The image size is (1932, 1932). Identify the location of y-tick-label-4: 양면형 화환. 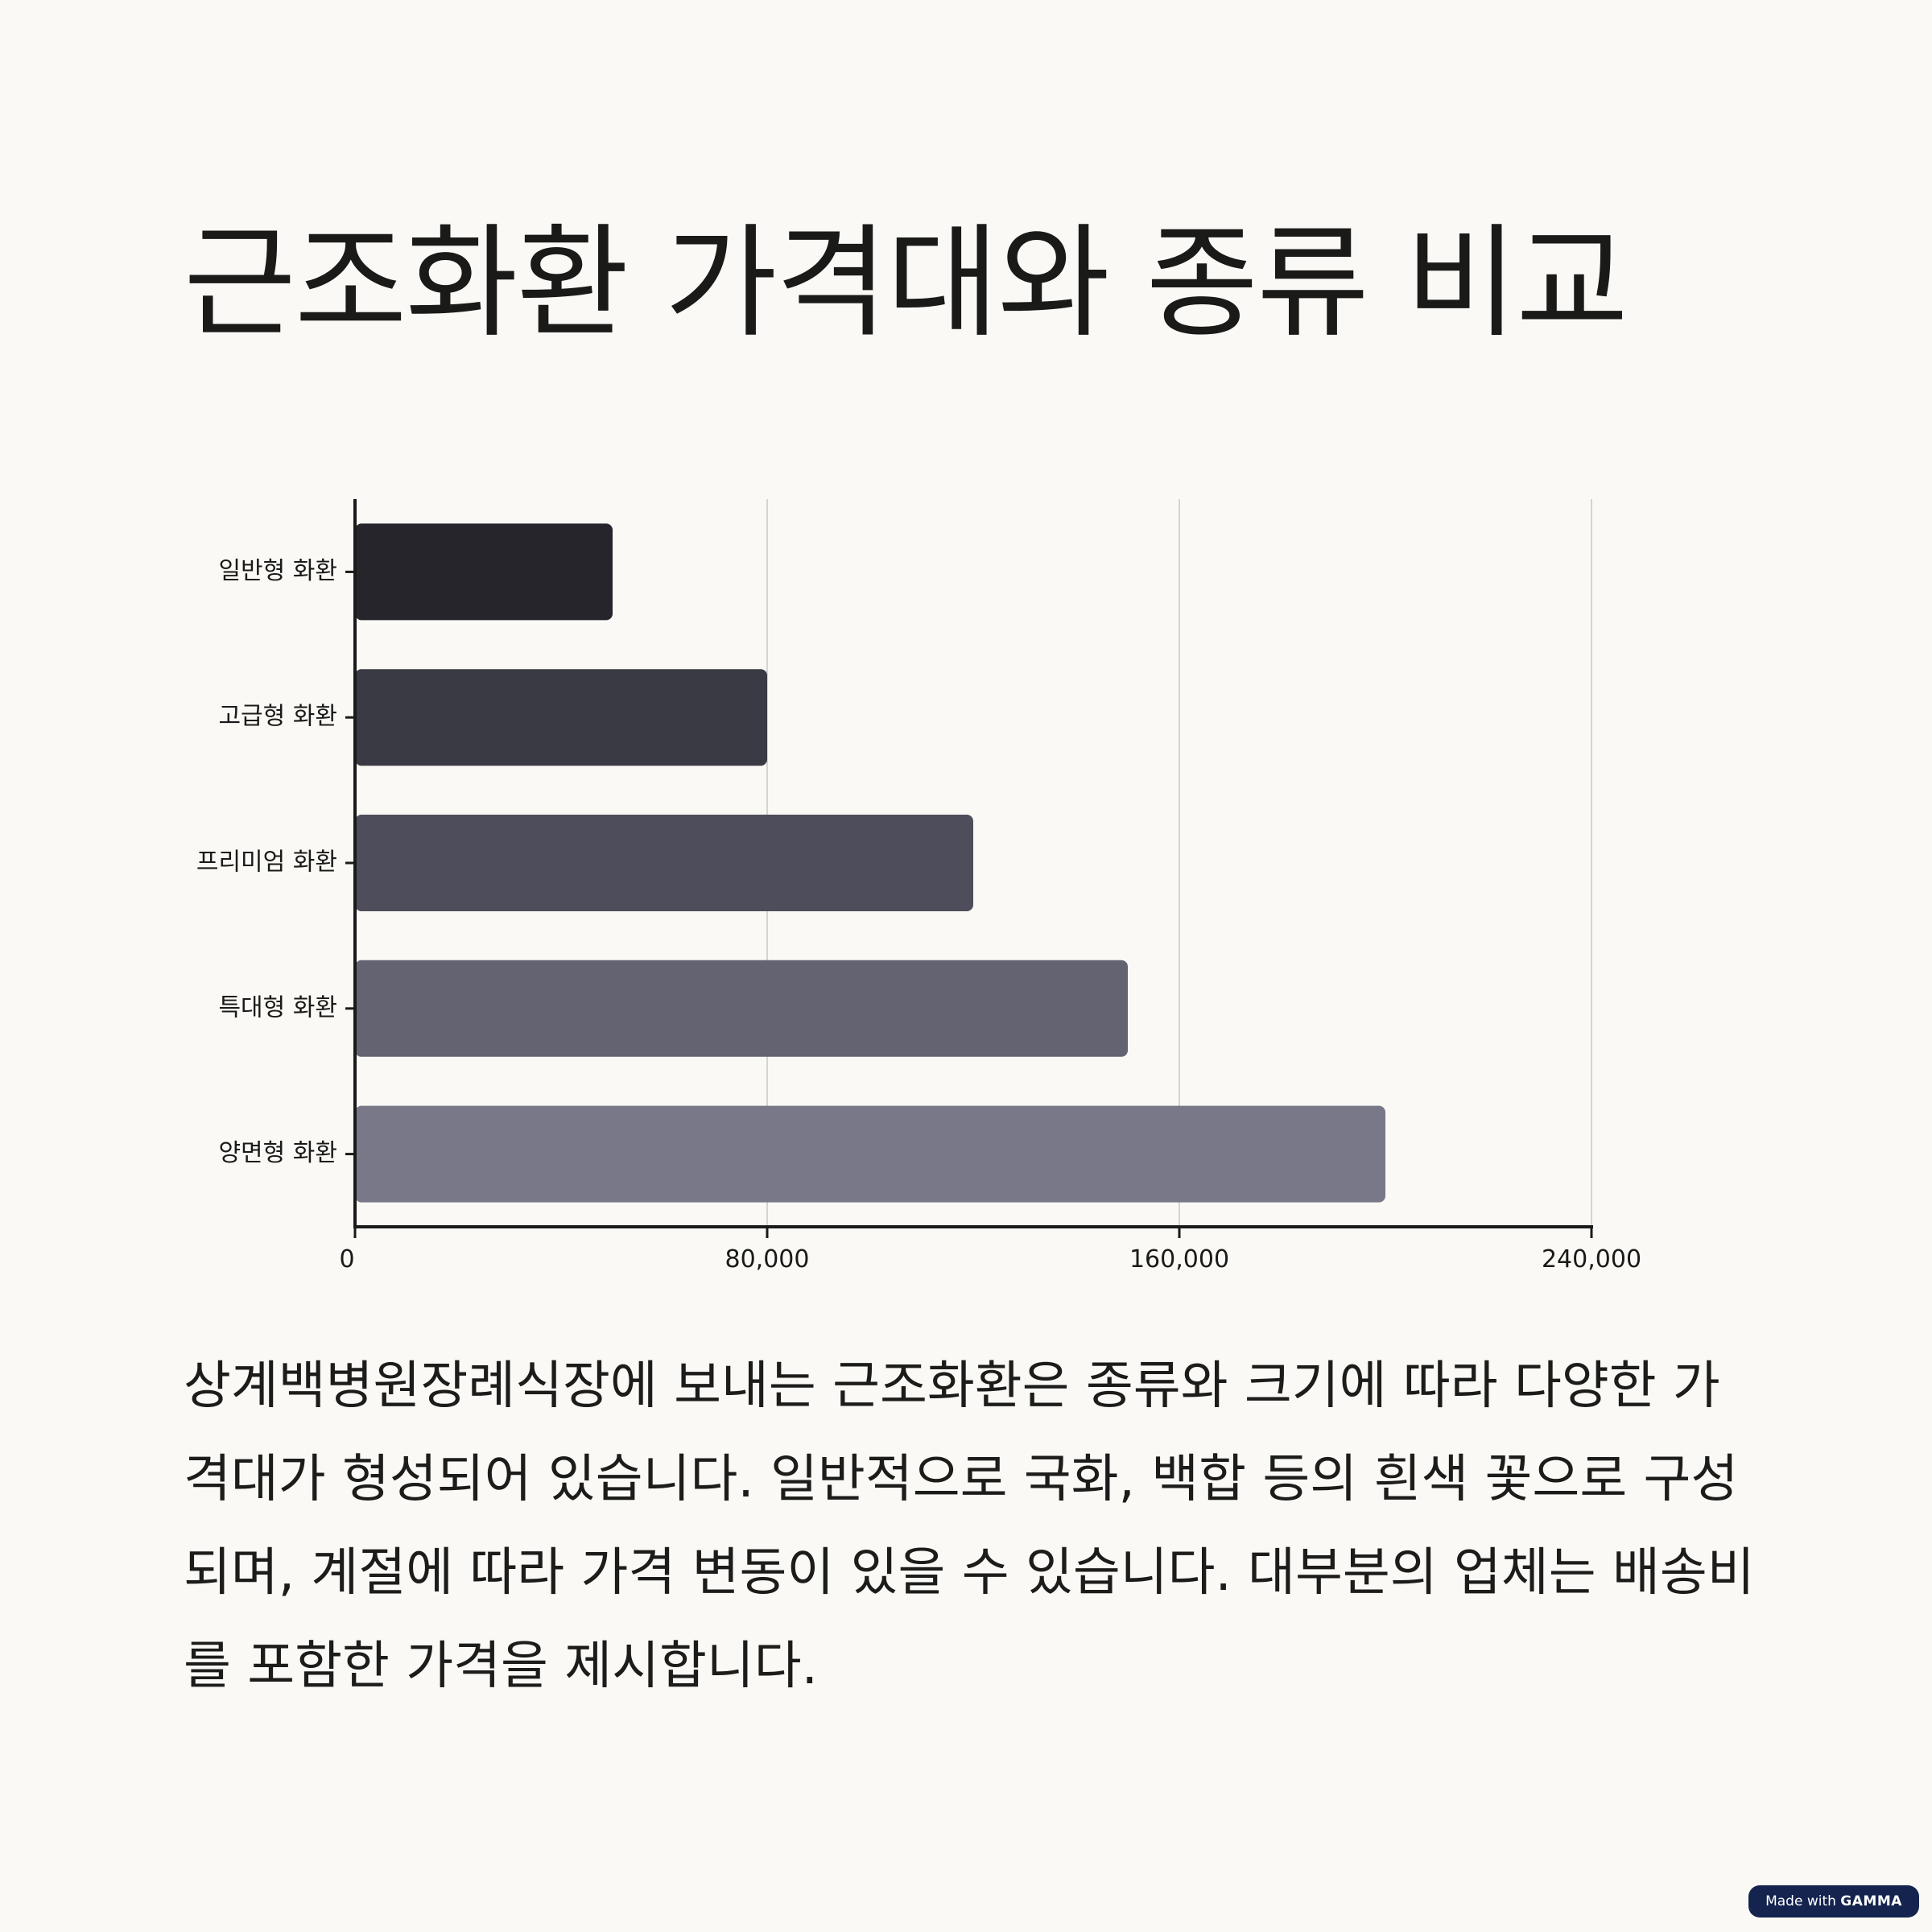
(277, 1153).